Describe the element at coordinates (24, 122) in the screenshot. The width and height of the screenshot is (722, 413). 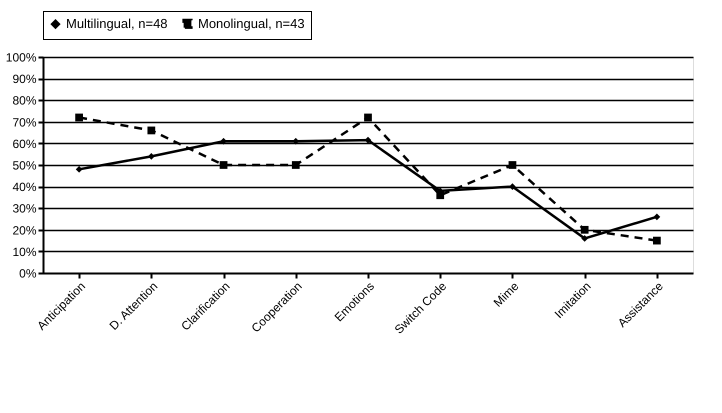
I see `y-tick-label: 70%` at that location.